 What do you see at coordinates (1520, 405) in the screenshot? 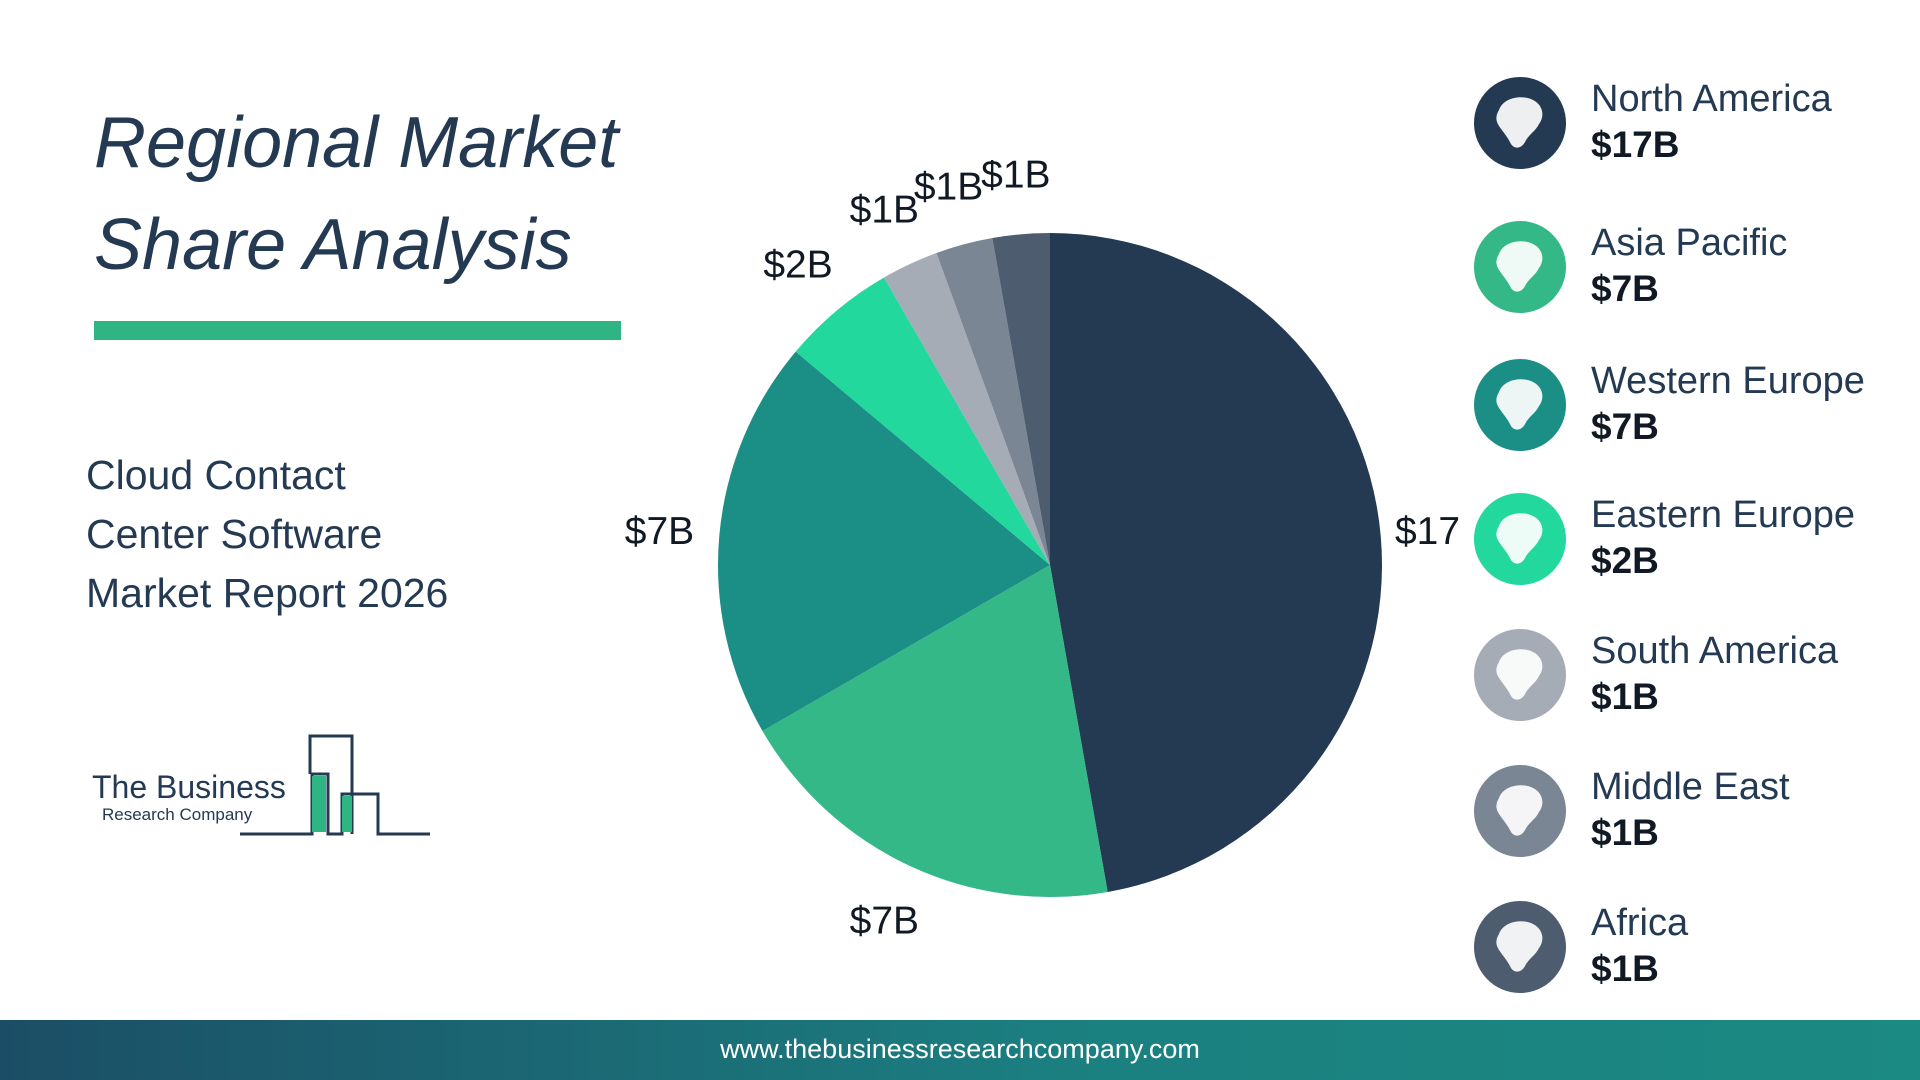
I see `western-europe-map-icon` at bounding box center [1520, 405].